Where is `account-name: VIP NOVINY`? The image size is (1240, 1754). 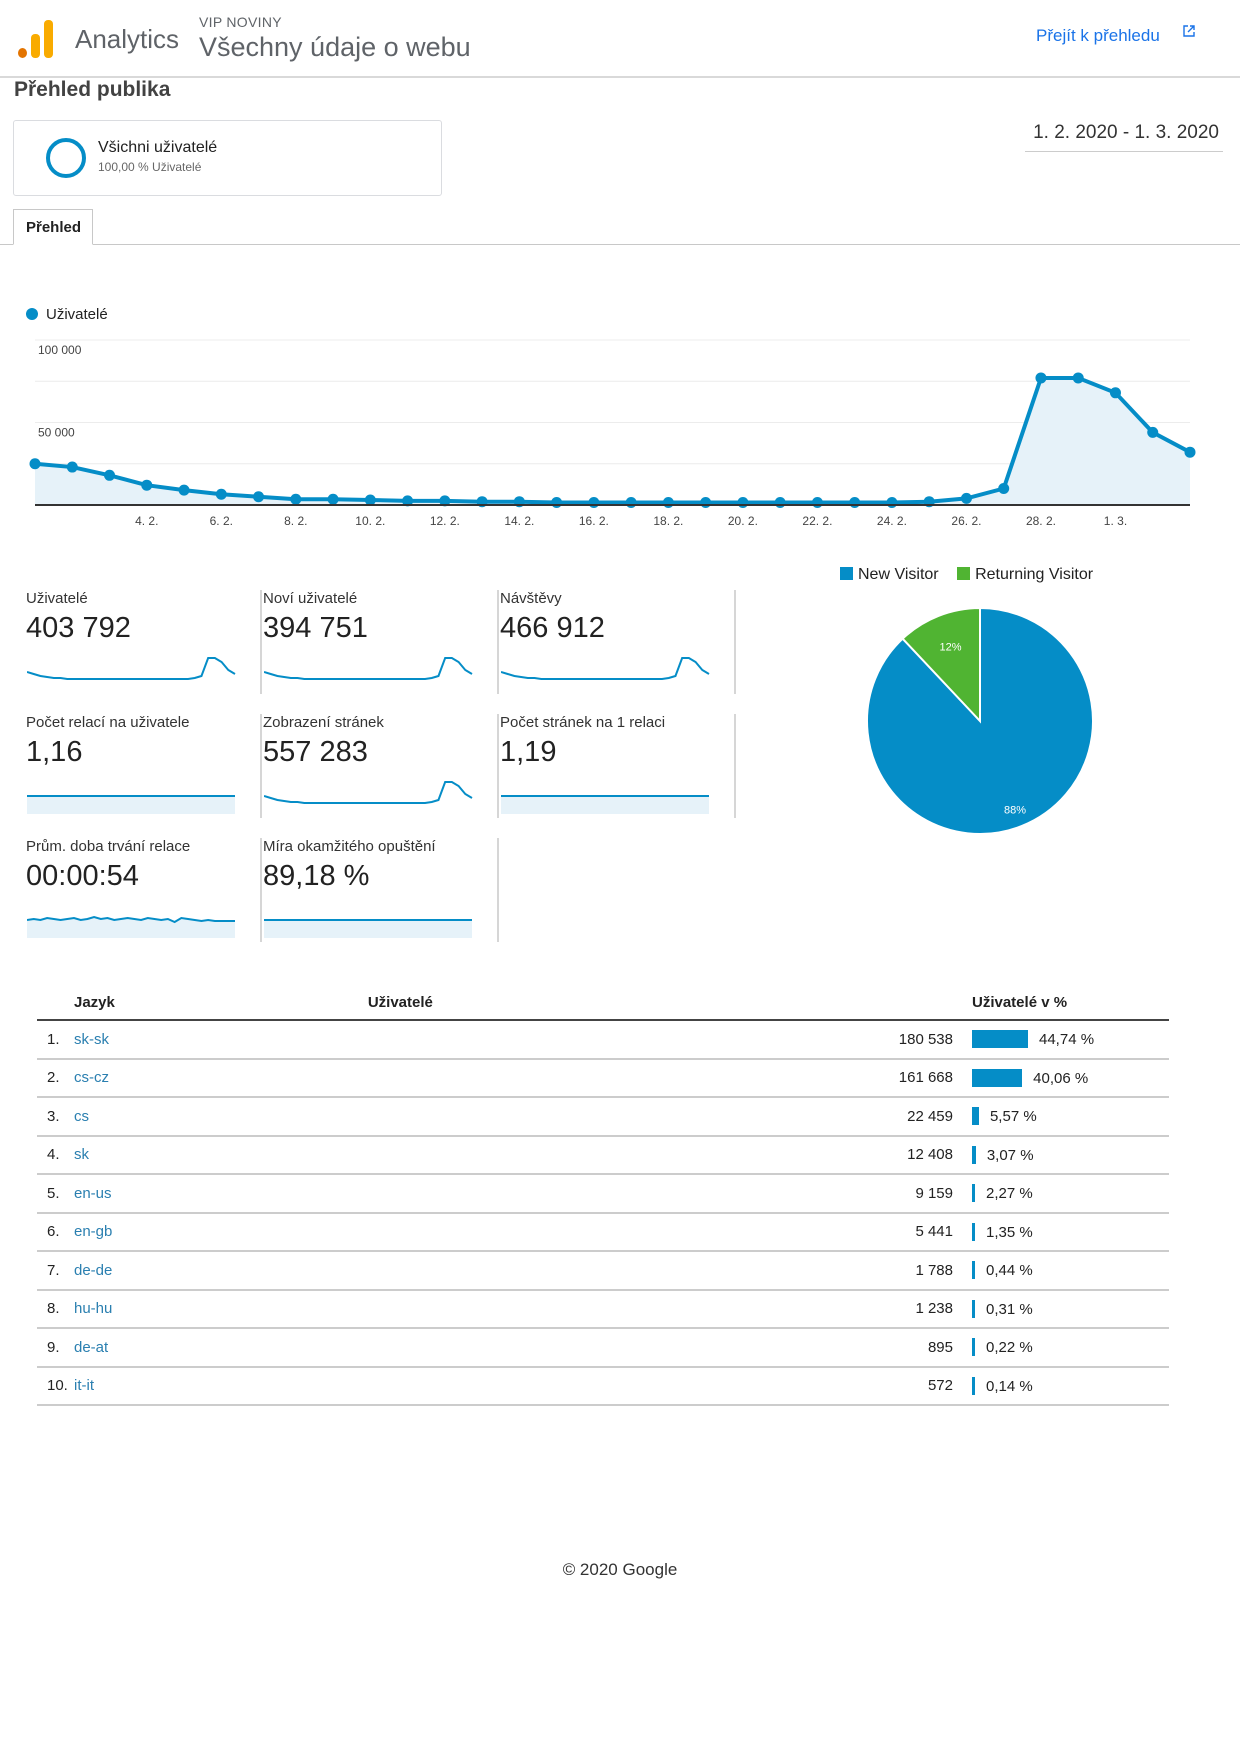 account-name: VIP NOVINY is located at coordinates (240, 22).